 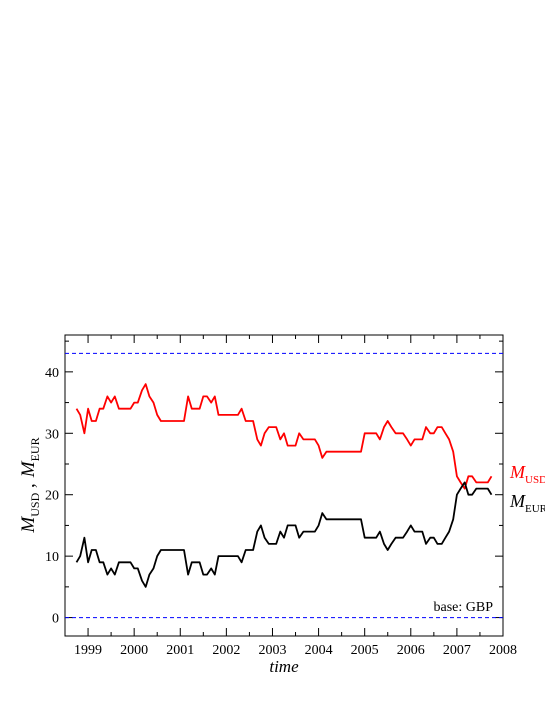 What do you see at coordinates (517, 472) in the screenshot?
I see `legend-label-usd-main: M` at bounding box center [517, 472].